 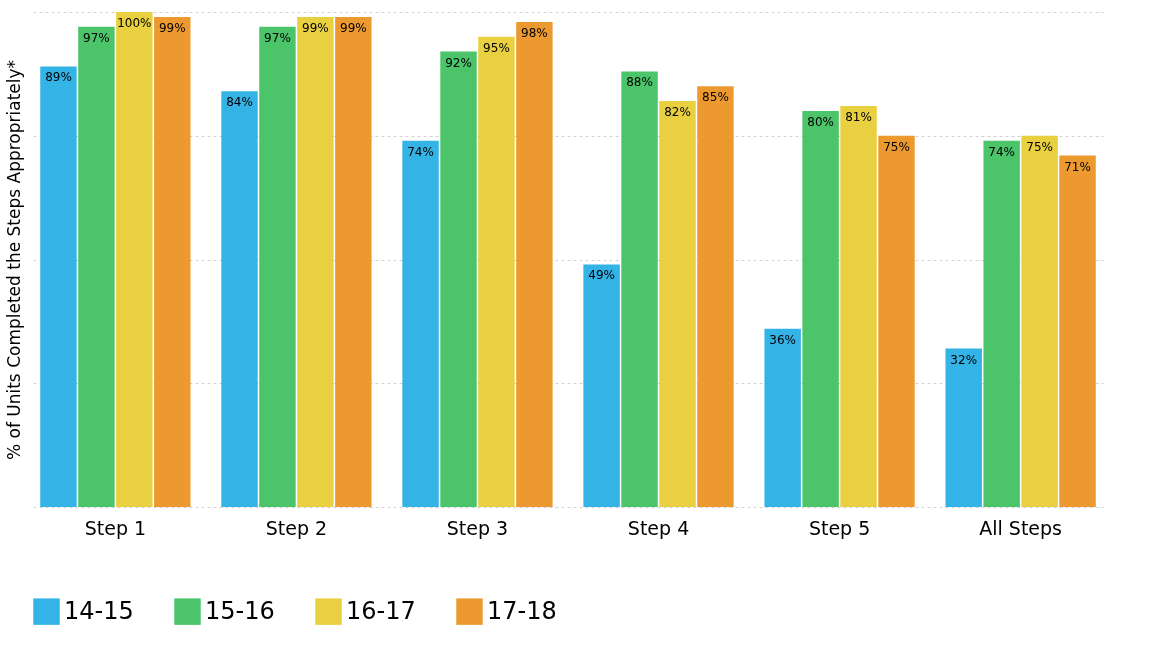 What do you see at coordinates (240, 610) in the screenshot?
I see `legend-label: 15-16` at bounding box center [240, 610].